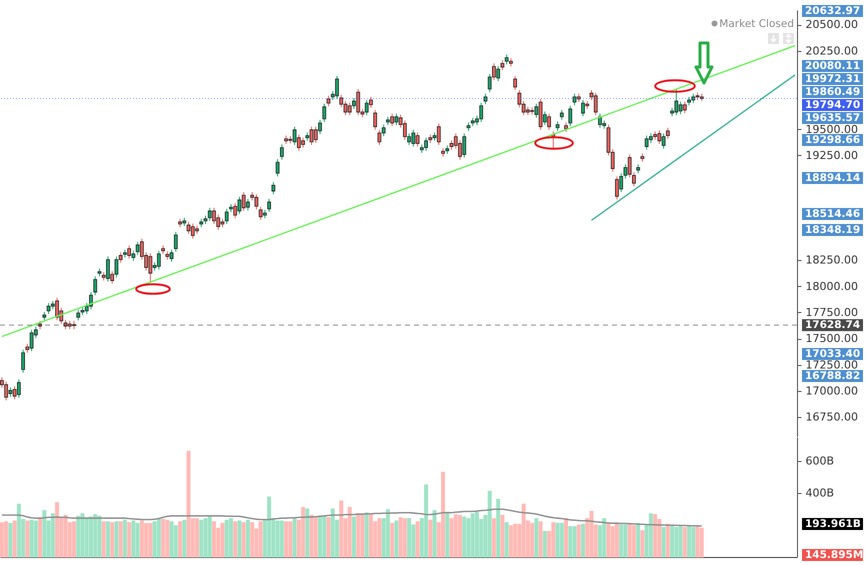  I want to click on text: 19298.66, so click(832, 140).